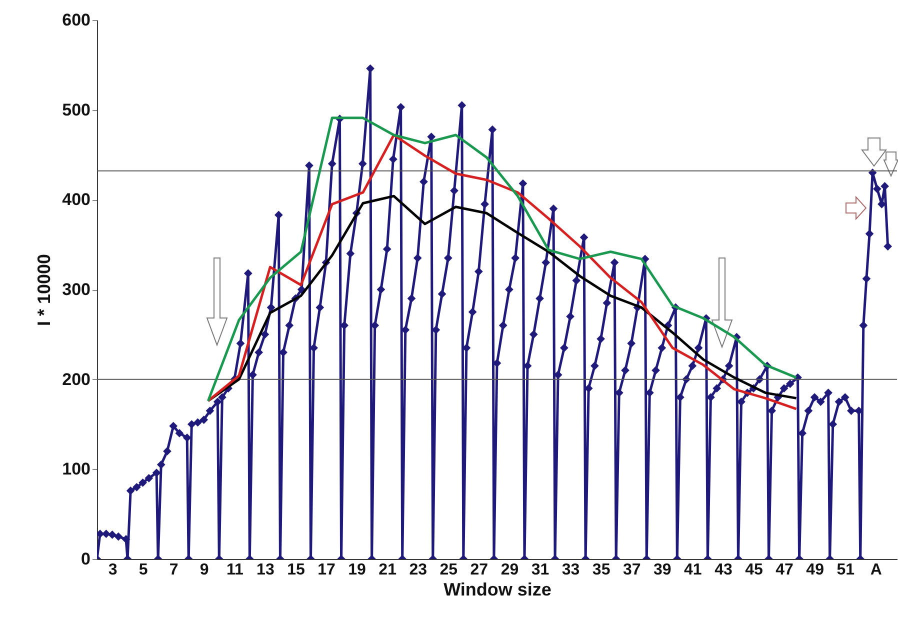 Image resolution: width=898 pixels, height=644 pixels. Describe the element at coordinates (815, 570) in the screenshot. I see `x-tick-label: 49` at that location.